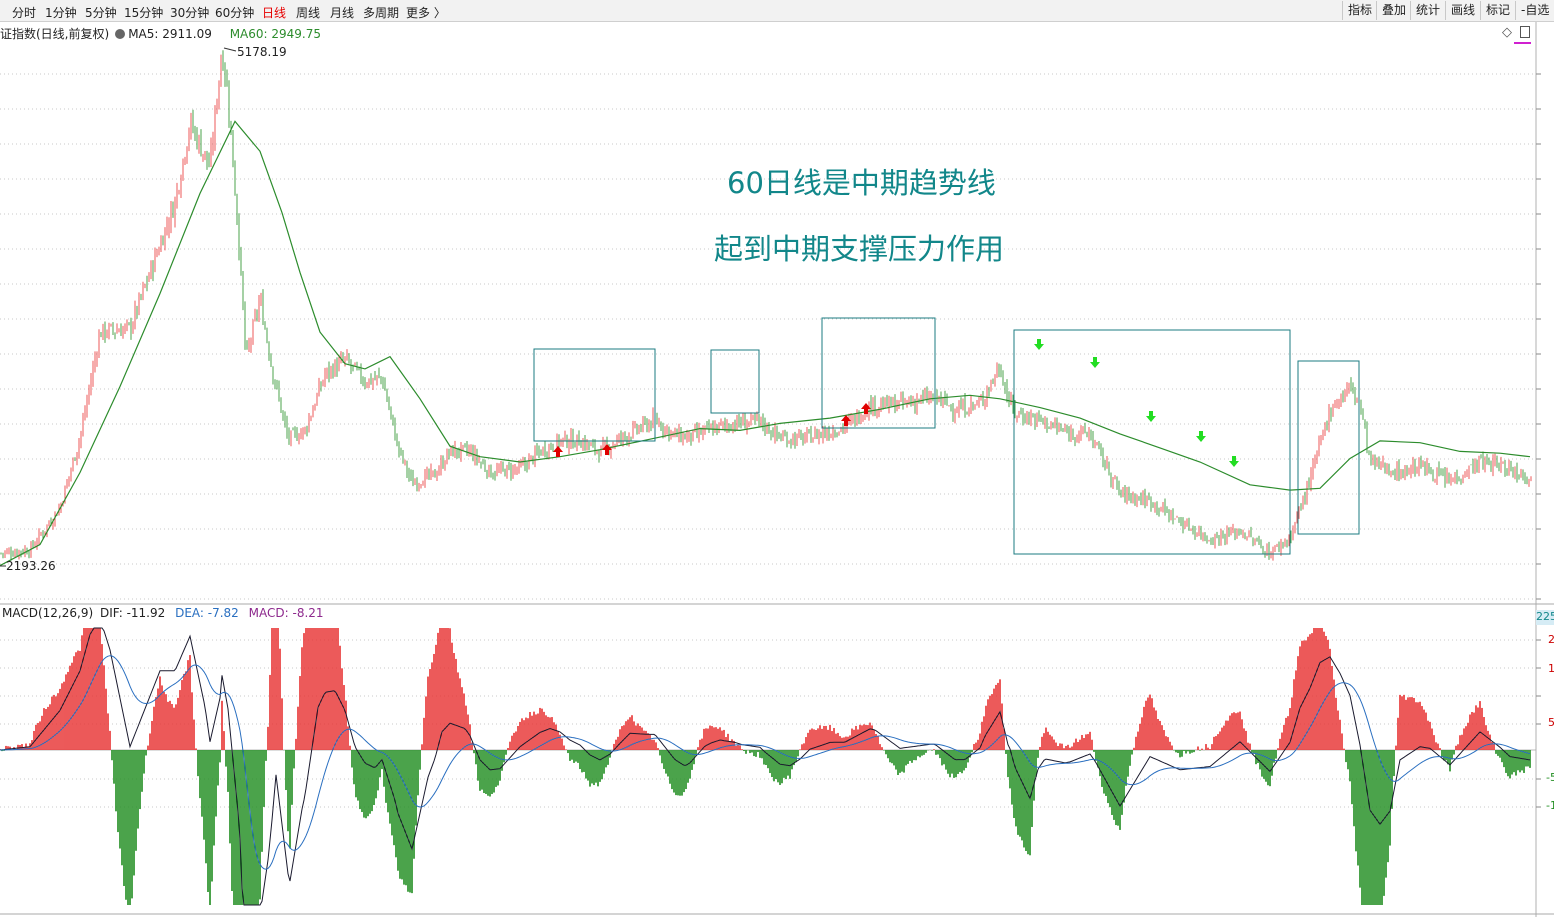 The width and height of the screenshot is (1554, 917). What do you see at coordinates (235, 13) in the screenshot?
I see `period-tab-60min: 60分钟` at bounding box center [235, 13].